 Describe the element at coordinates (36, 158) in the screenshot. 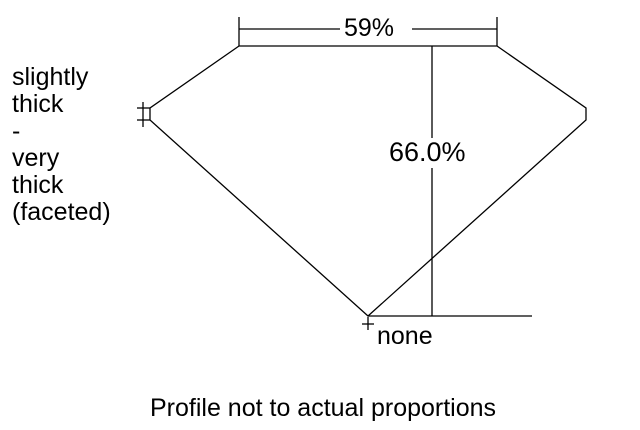

I see `girdle-label-line: very` at that location.